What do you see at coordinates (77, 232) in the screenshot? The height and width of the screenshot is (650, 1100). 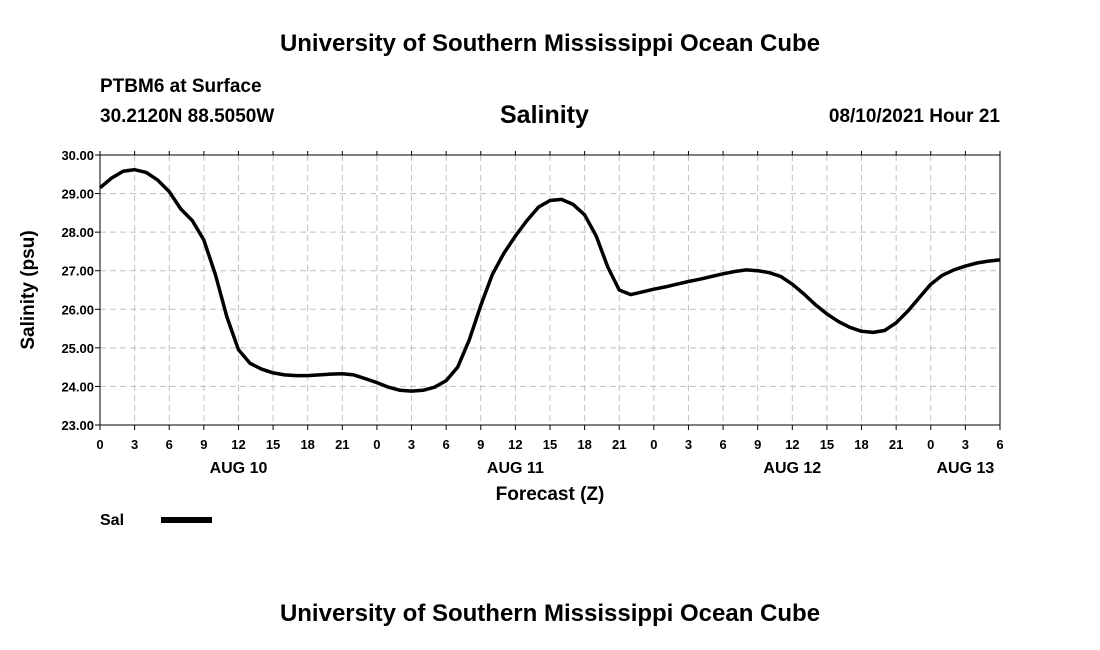 I see `y-tick-label: 28.00` at bounding box center [77, 232].